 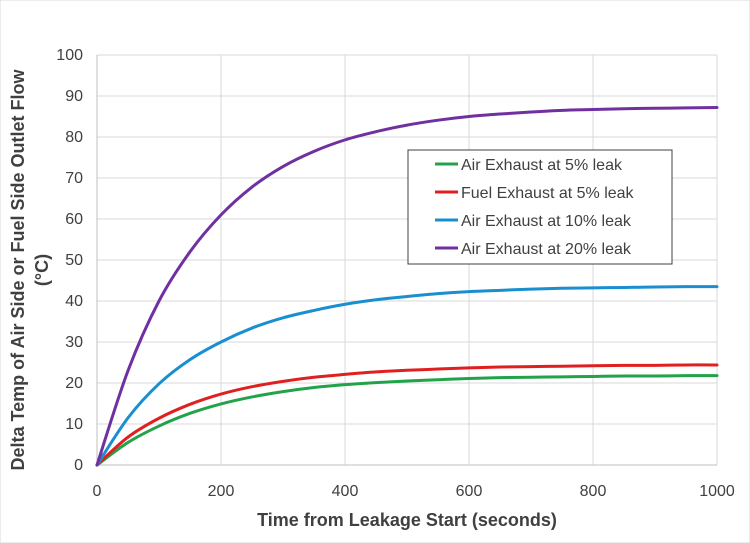 What do you see at coordinates (469, 491) in the screenshot?
I see `x-tick-label: 600` at bounding box center [469, 491].